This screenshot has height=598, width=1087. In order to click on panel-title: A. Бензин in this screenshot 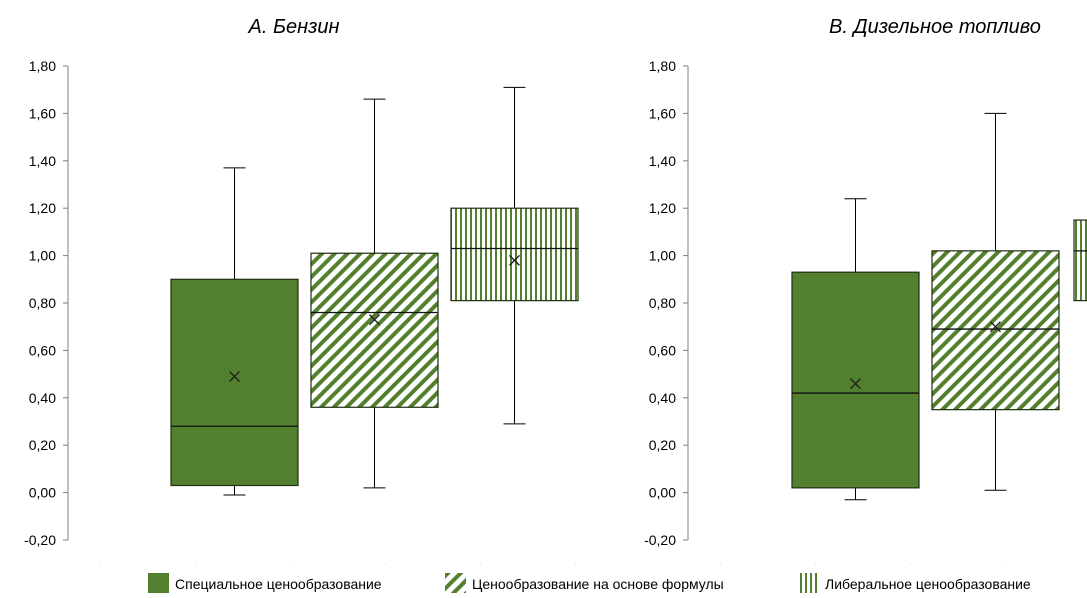, I will do `click(293, 27)`.